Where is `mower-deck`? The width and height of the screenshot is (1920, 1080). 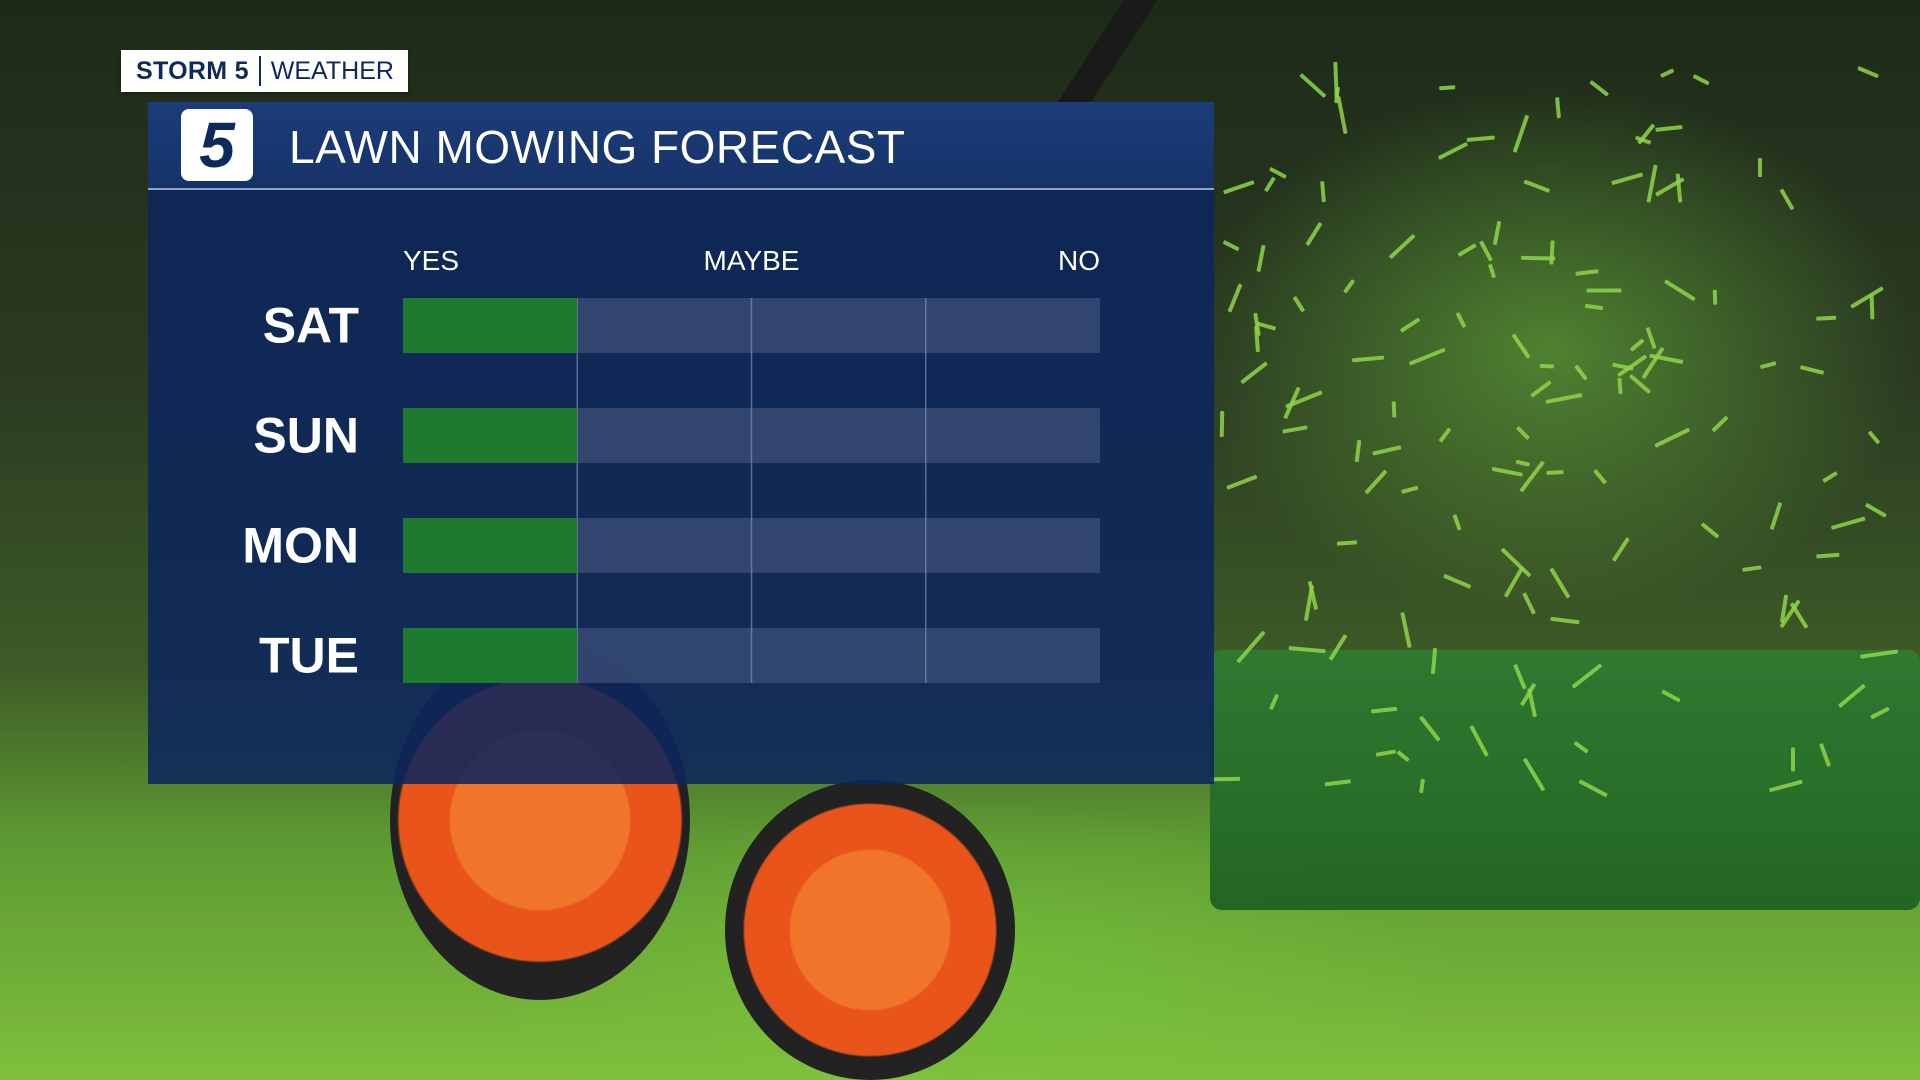 mower-deck is located at coordinates (1565, 780).